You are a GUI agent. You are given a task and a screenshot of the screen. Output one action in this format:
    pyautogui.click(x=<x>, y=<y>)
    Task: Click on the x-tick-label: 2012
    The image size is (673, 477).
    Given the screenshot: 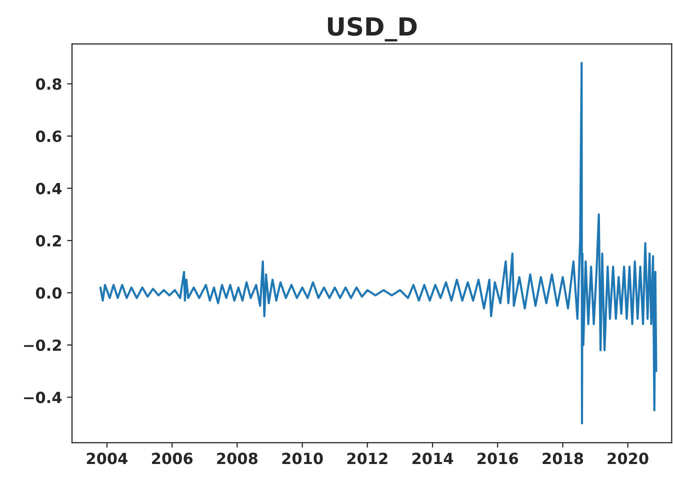 What is the action you would take?
    pyautogui.click(x=367, y=458)
    